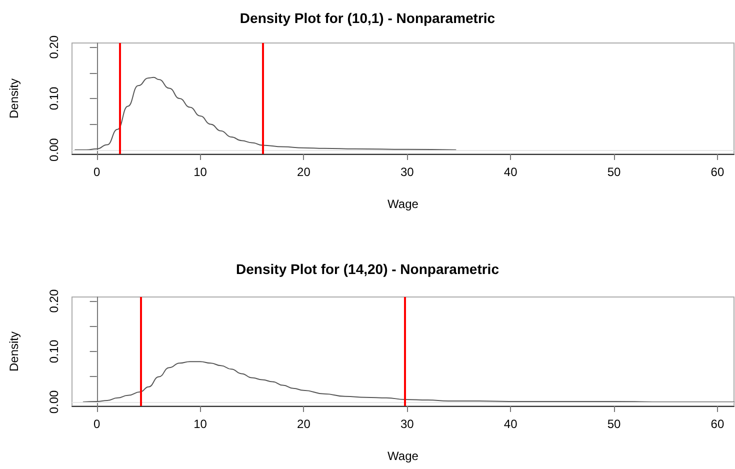  What do you see at coordinates (368, 269) in the screenshot?
I see `chart-title: Density Plot for (14,20) - Nonparametric` at bounding box center [368, 269].